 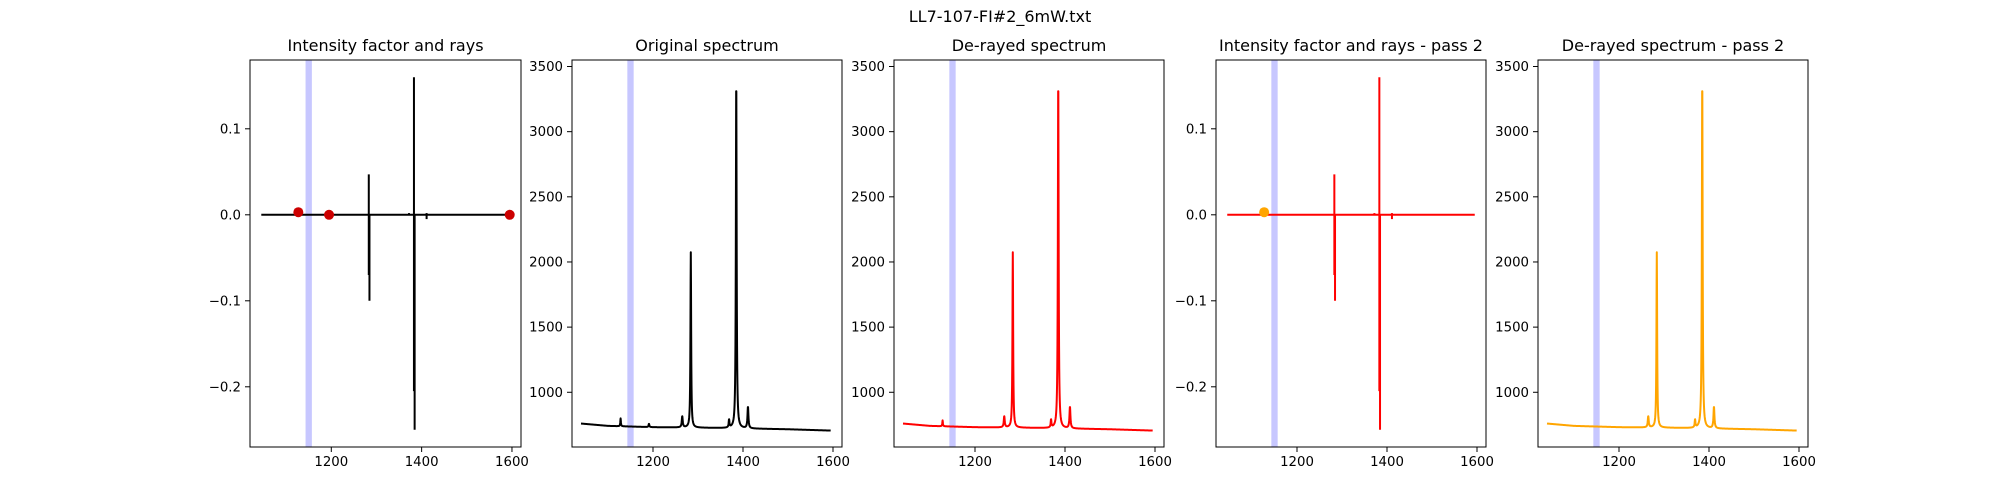 I want to click on panel-4-xtick-label-2: 1400, so click(x=1387, y=462).